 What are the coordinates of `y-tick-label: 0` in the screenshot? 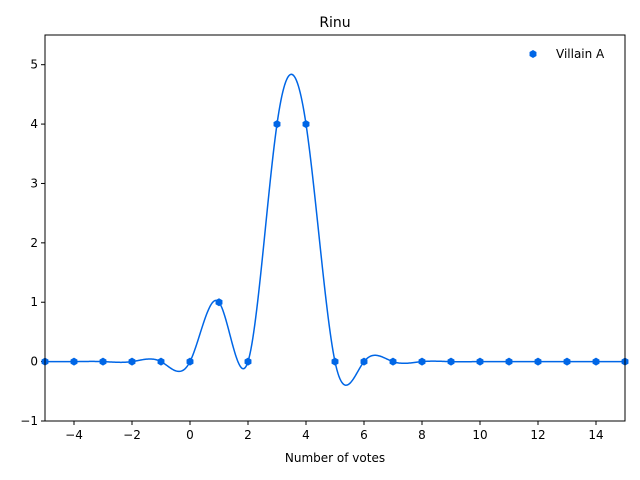 It's located at (34, 362).